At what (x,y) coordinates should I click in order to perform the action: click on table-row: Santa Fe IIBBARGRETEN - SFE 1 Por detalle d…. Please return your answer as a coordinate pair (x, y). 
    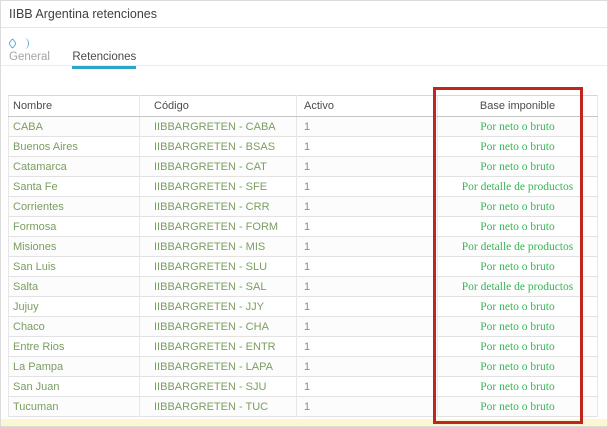
    Looking at the image, I should click on (303, 186).